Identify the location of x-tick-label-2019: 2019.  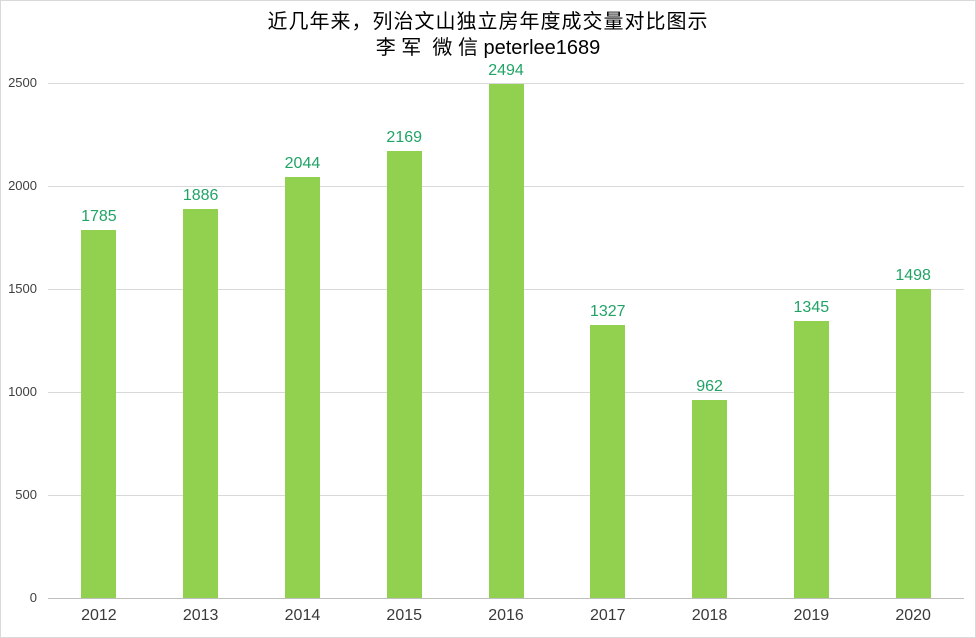
(811, 615).